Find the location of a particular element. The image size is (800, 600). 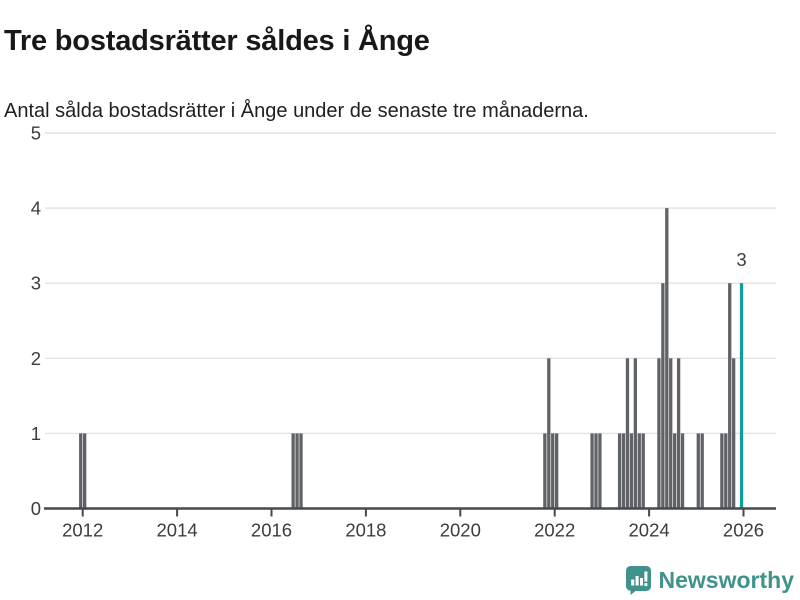

y-tick-label-1: 1 is located at coordinates (36, 433).